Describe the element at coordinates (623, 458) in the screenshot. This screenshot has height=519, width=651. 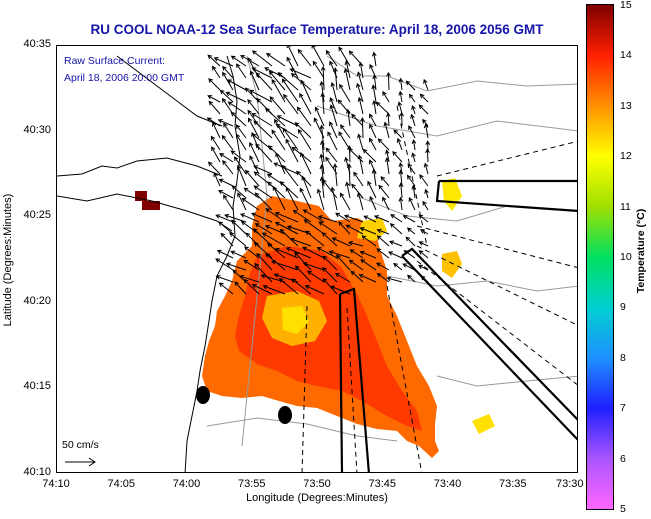
I see `colorbar-tick-label: 6` at that location.